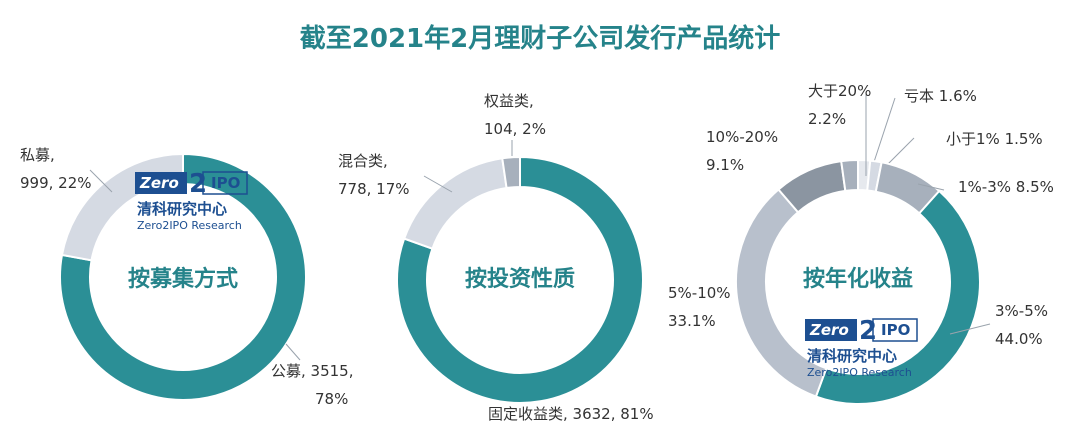 The width and height of the screenshot is (1080, 438). Describe the element at coordinates (571, 414) in the screenshot. I see `slice-label-固定收益类: 固定收益类, 3632, 81%` at that location.